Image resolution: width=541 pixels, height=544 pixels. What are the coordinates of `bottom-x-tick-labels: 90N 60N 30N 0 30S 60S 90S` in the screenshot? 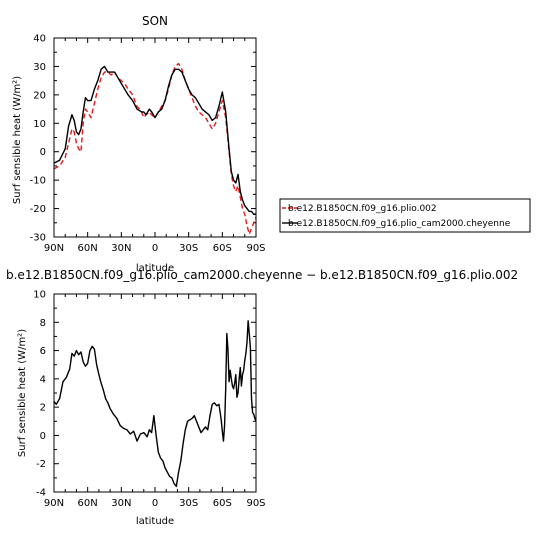 It's located at (155, 503).